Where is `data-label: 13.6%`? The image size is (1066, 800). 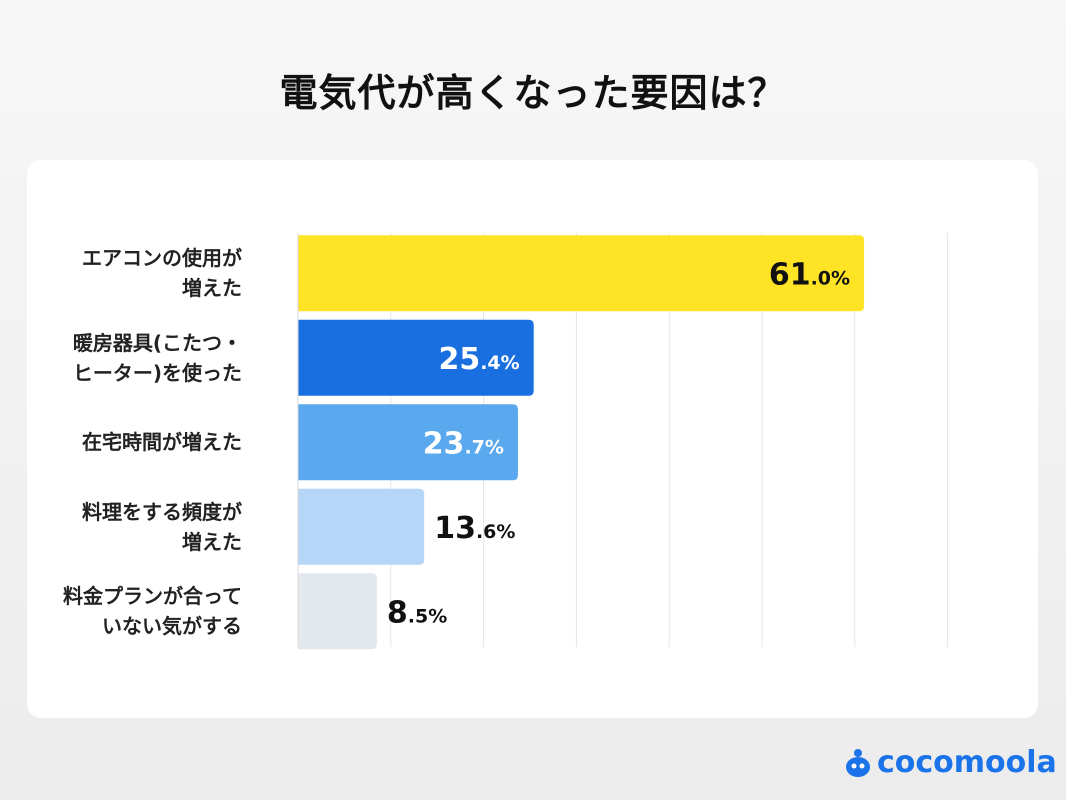
data-label: 13.6% is located at coordinates (474, 528).